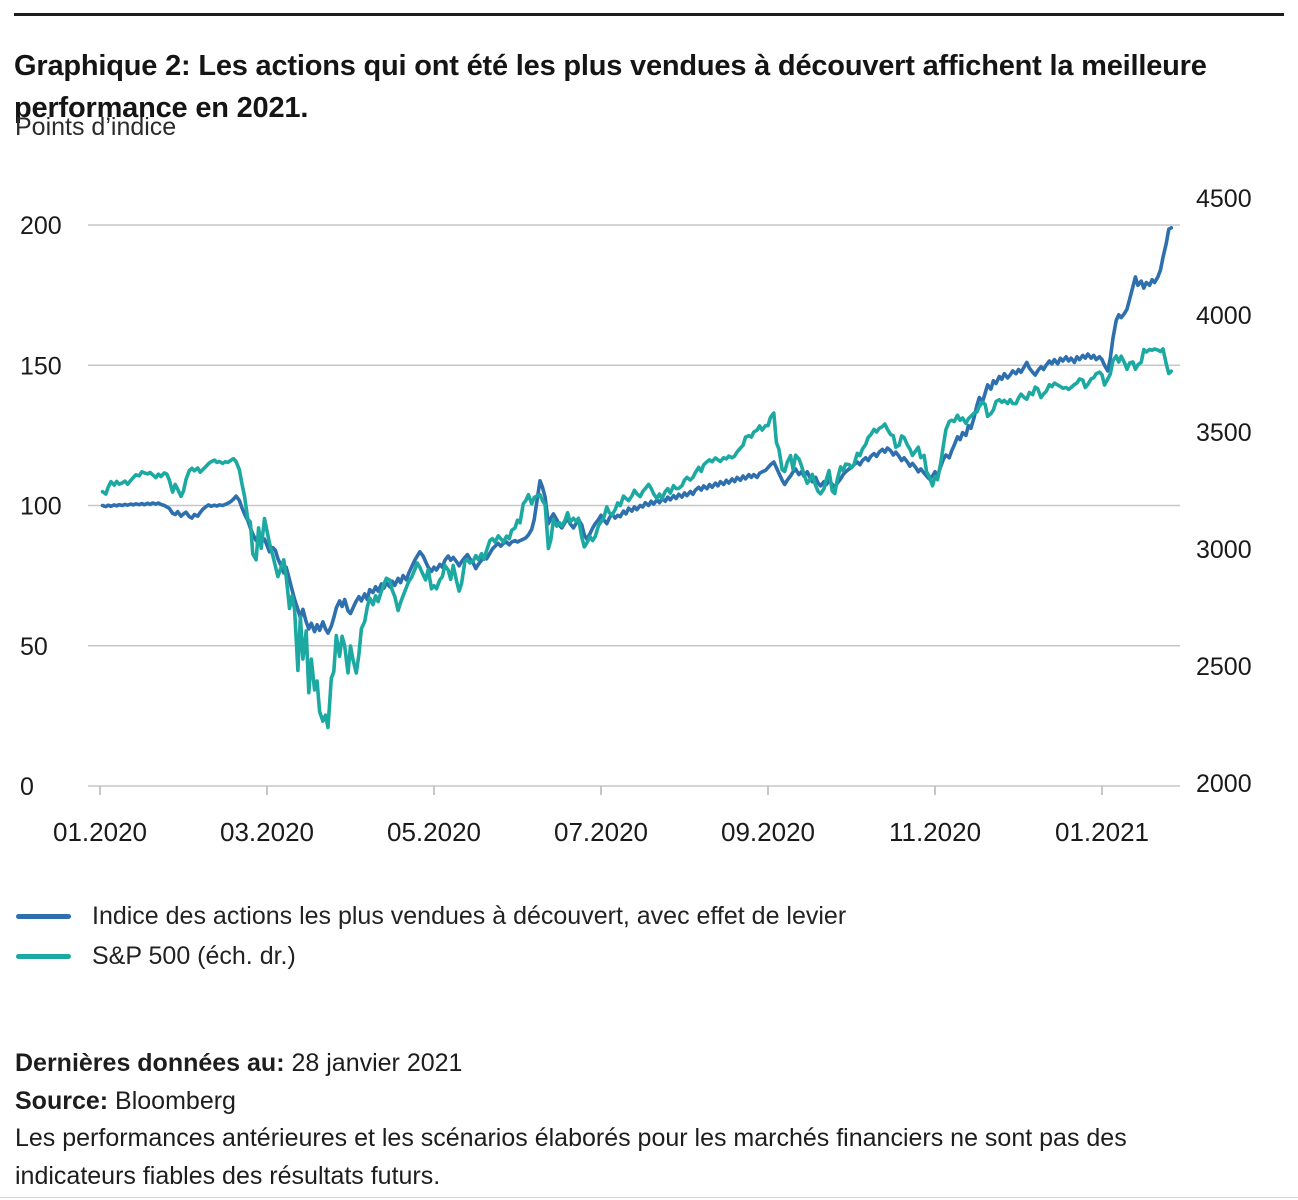 The height and width of the screenshot is (1200, 1298). Describe the element at coordinates (34, 647) in the screenshot. I see `left-axis-tick-label: 50` at that location.